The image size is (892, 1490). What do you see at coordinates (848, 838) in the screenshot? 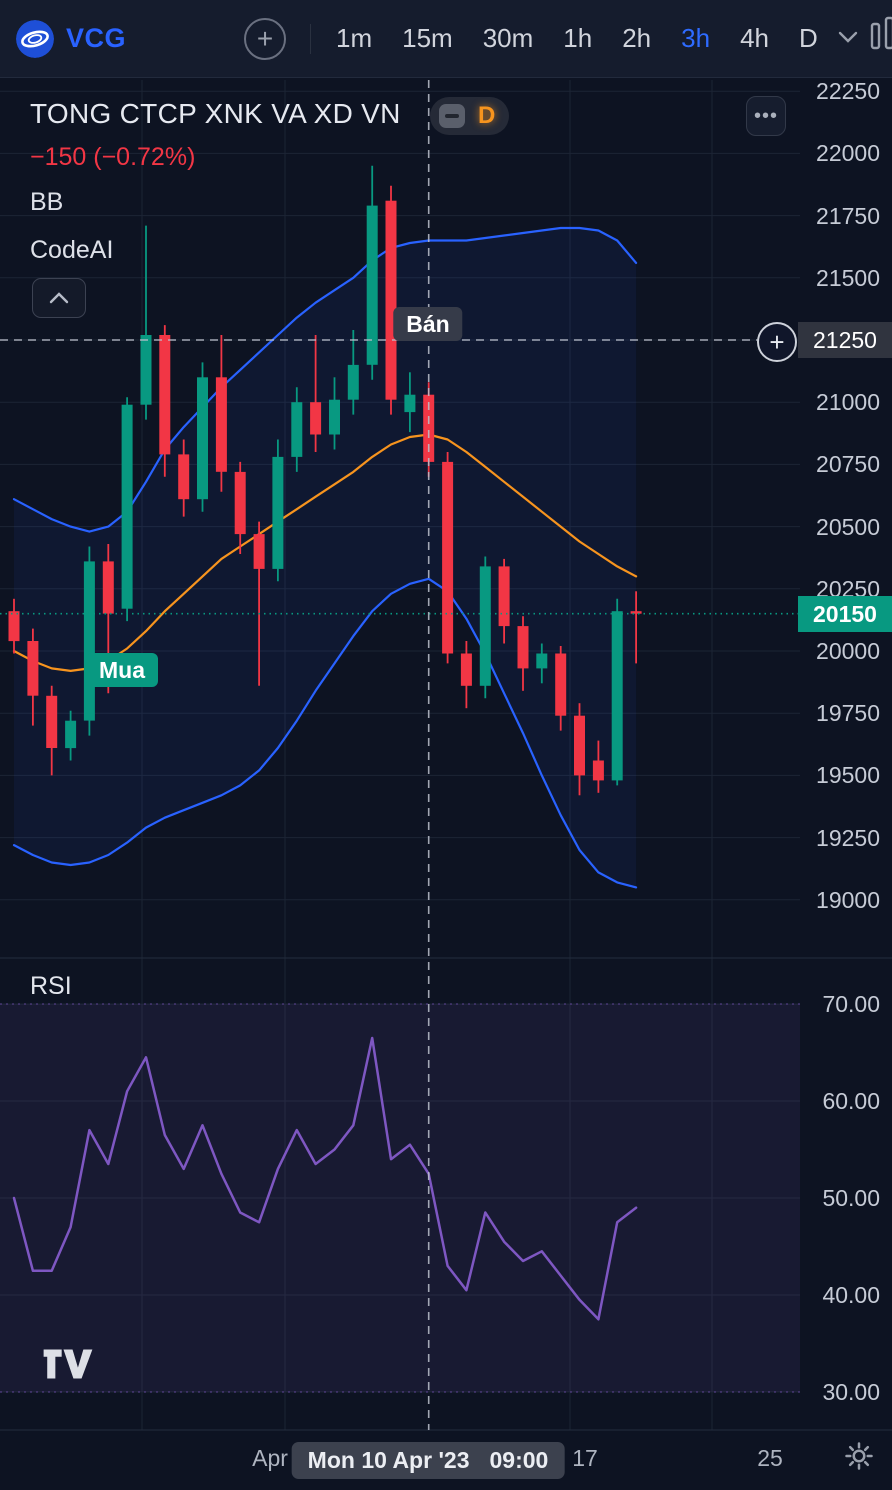
I see `price-axis-label: 19250` at bounding box center [848, 838].